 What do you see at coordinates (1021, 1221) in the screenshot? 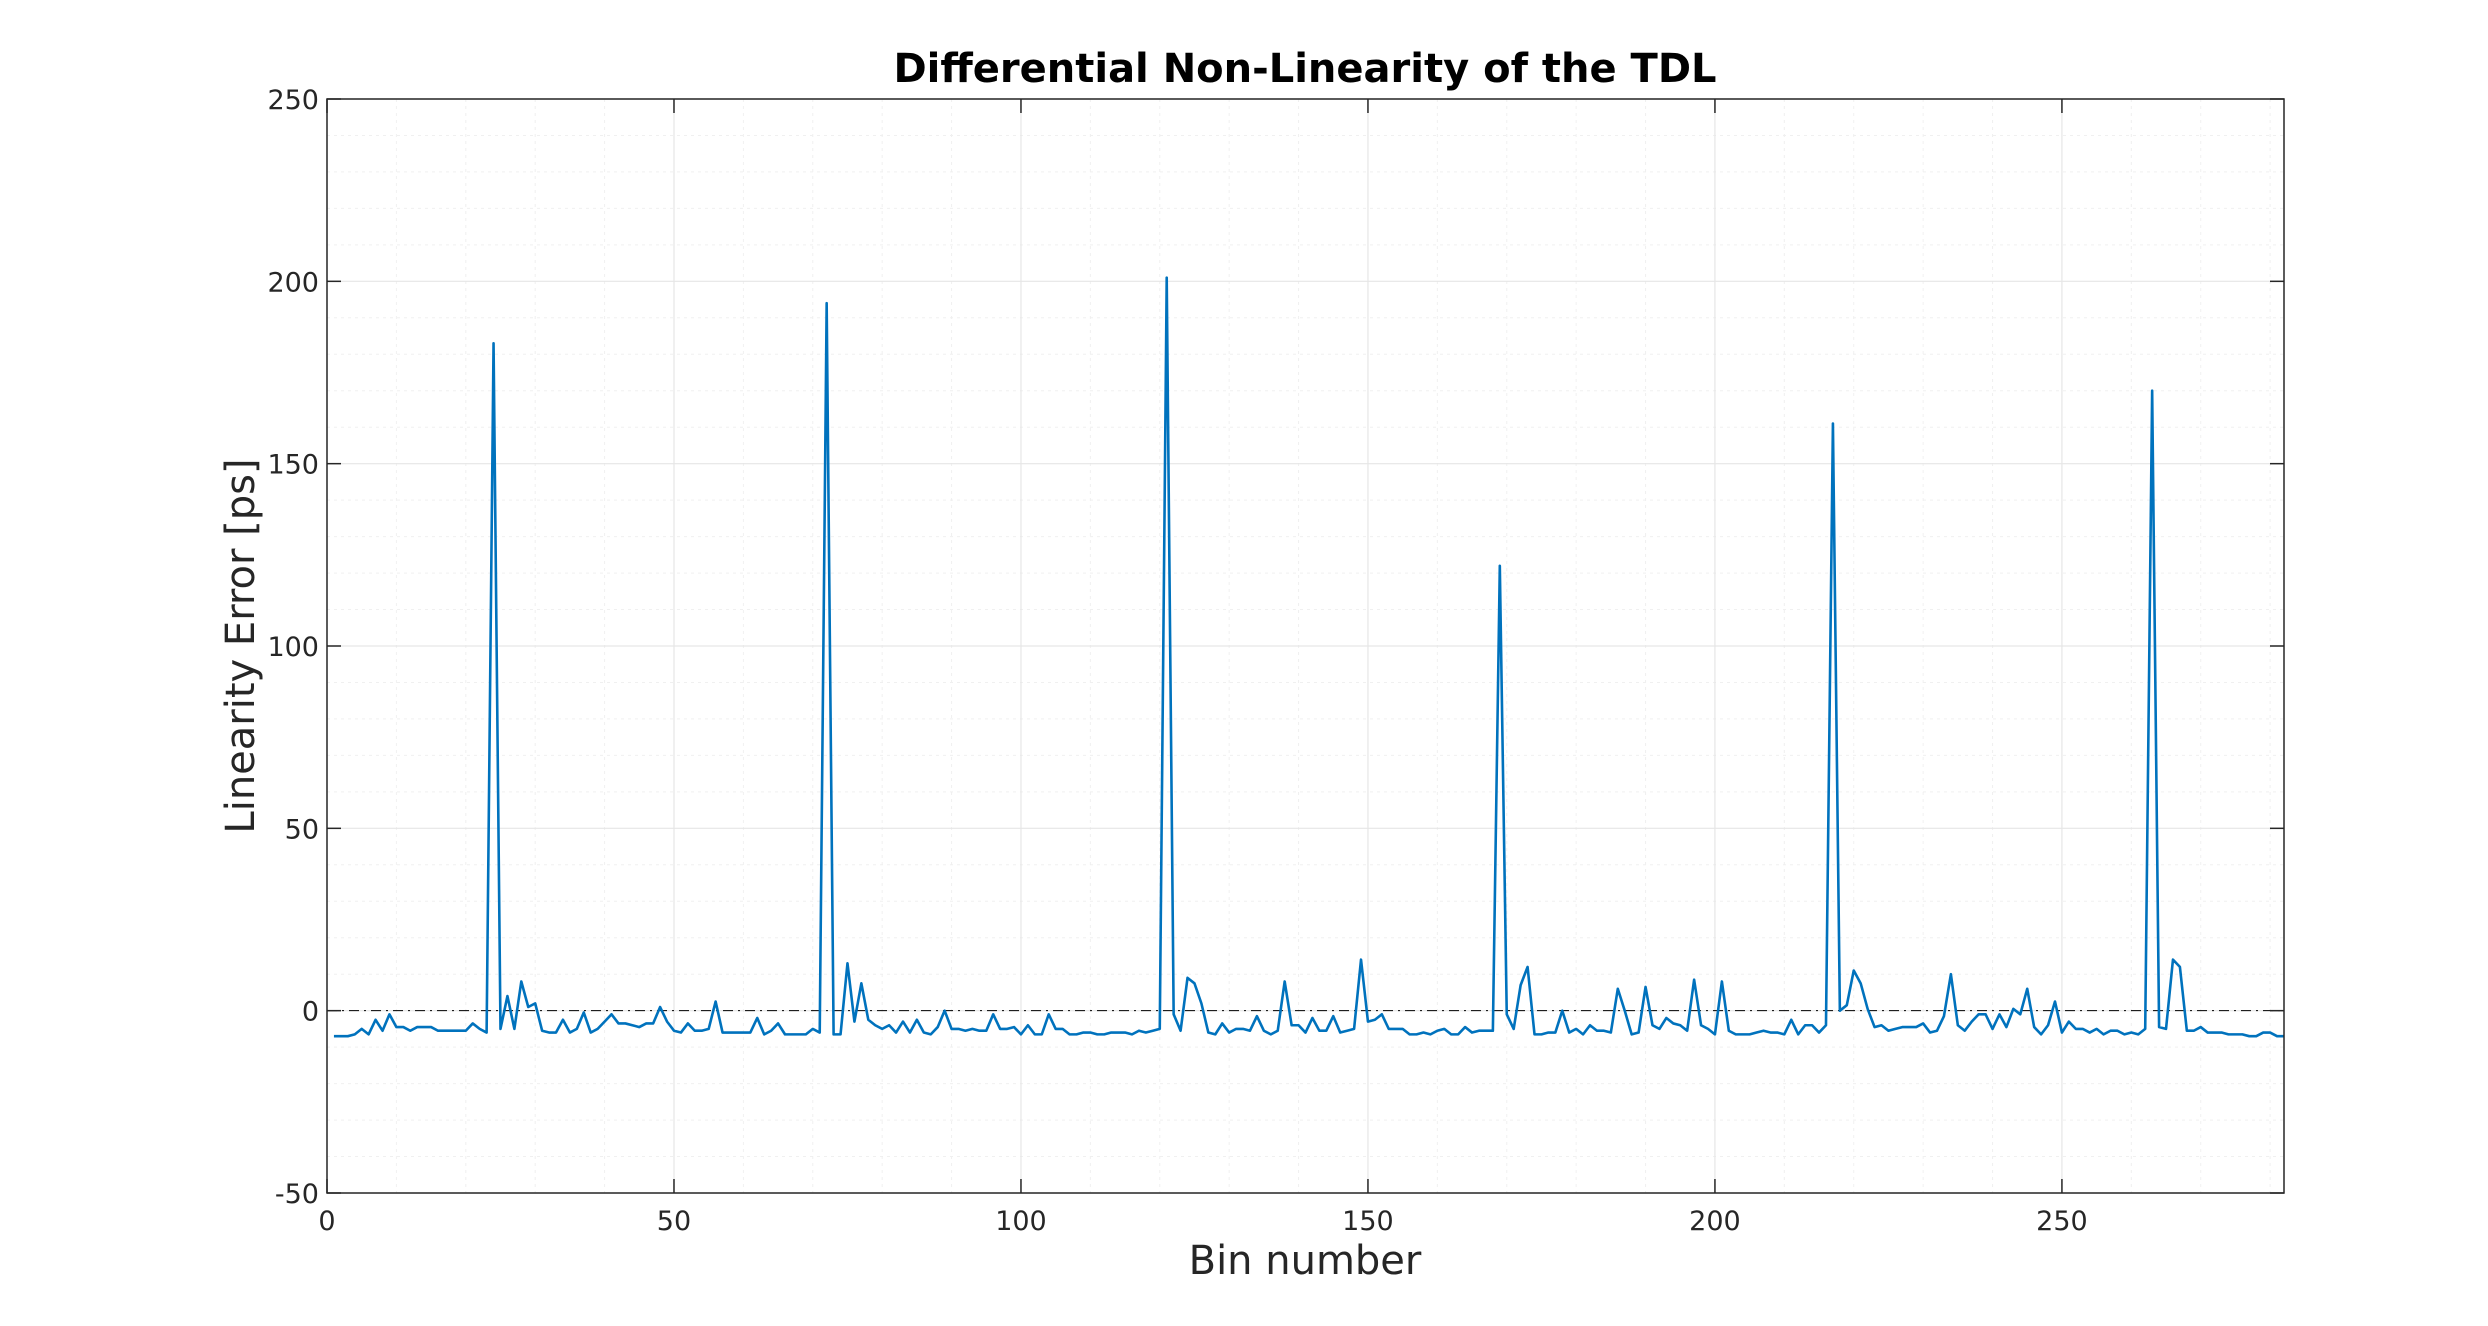
I see `x-tick-label: 100` at bounding box center [1021, 1221].